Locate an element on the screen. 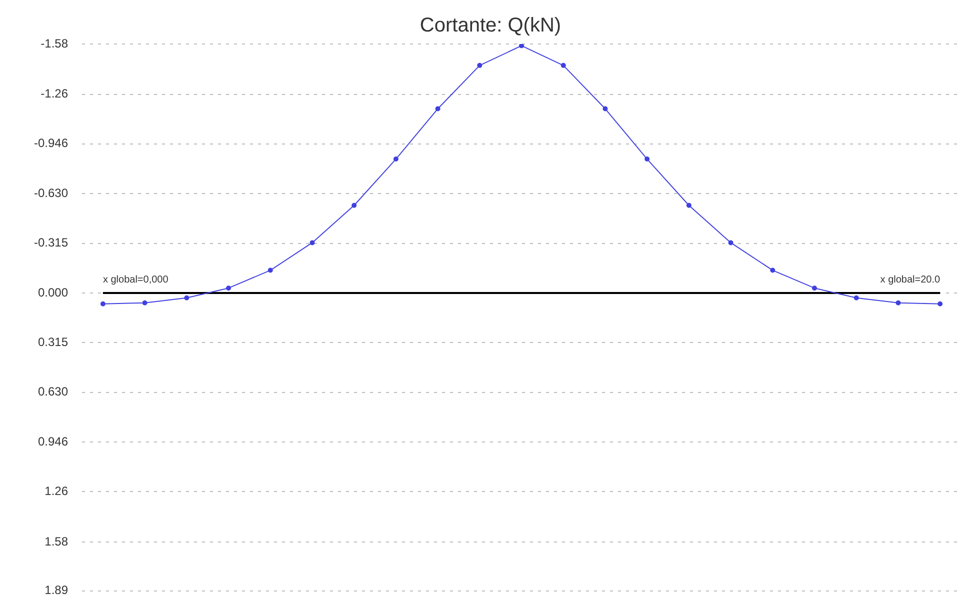  y-tick-label: 1.58 is located at coordinates (56, 541).